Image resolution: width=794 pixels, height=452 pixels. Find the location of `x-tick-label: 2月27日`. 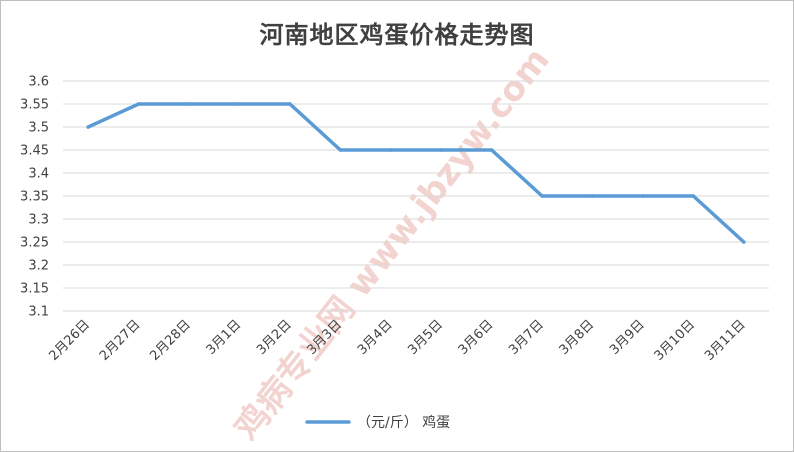

x-tick-label: 2月27日 is located at coordinates (120, 340).